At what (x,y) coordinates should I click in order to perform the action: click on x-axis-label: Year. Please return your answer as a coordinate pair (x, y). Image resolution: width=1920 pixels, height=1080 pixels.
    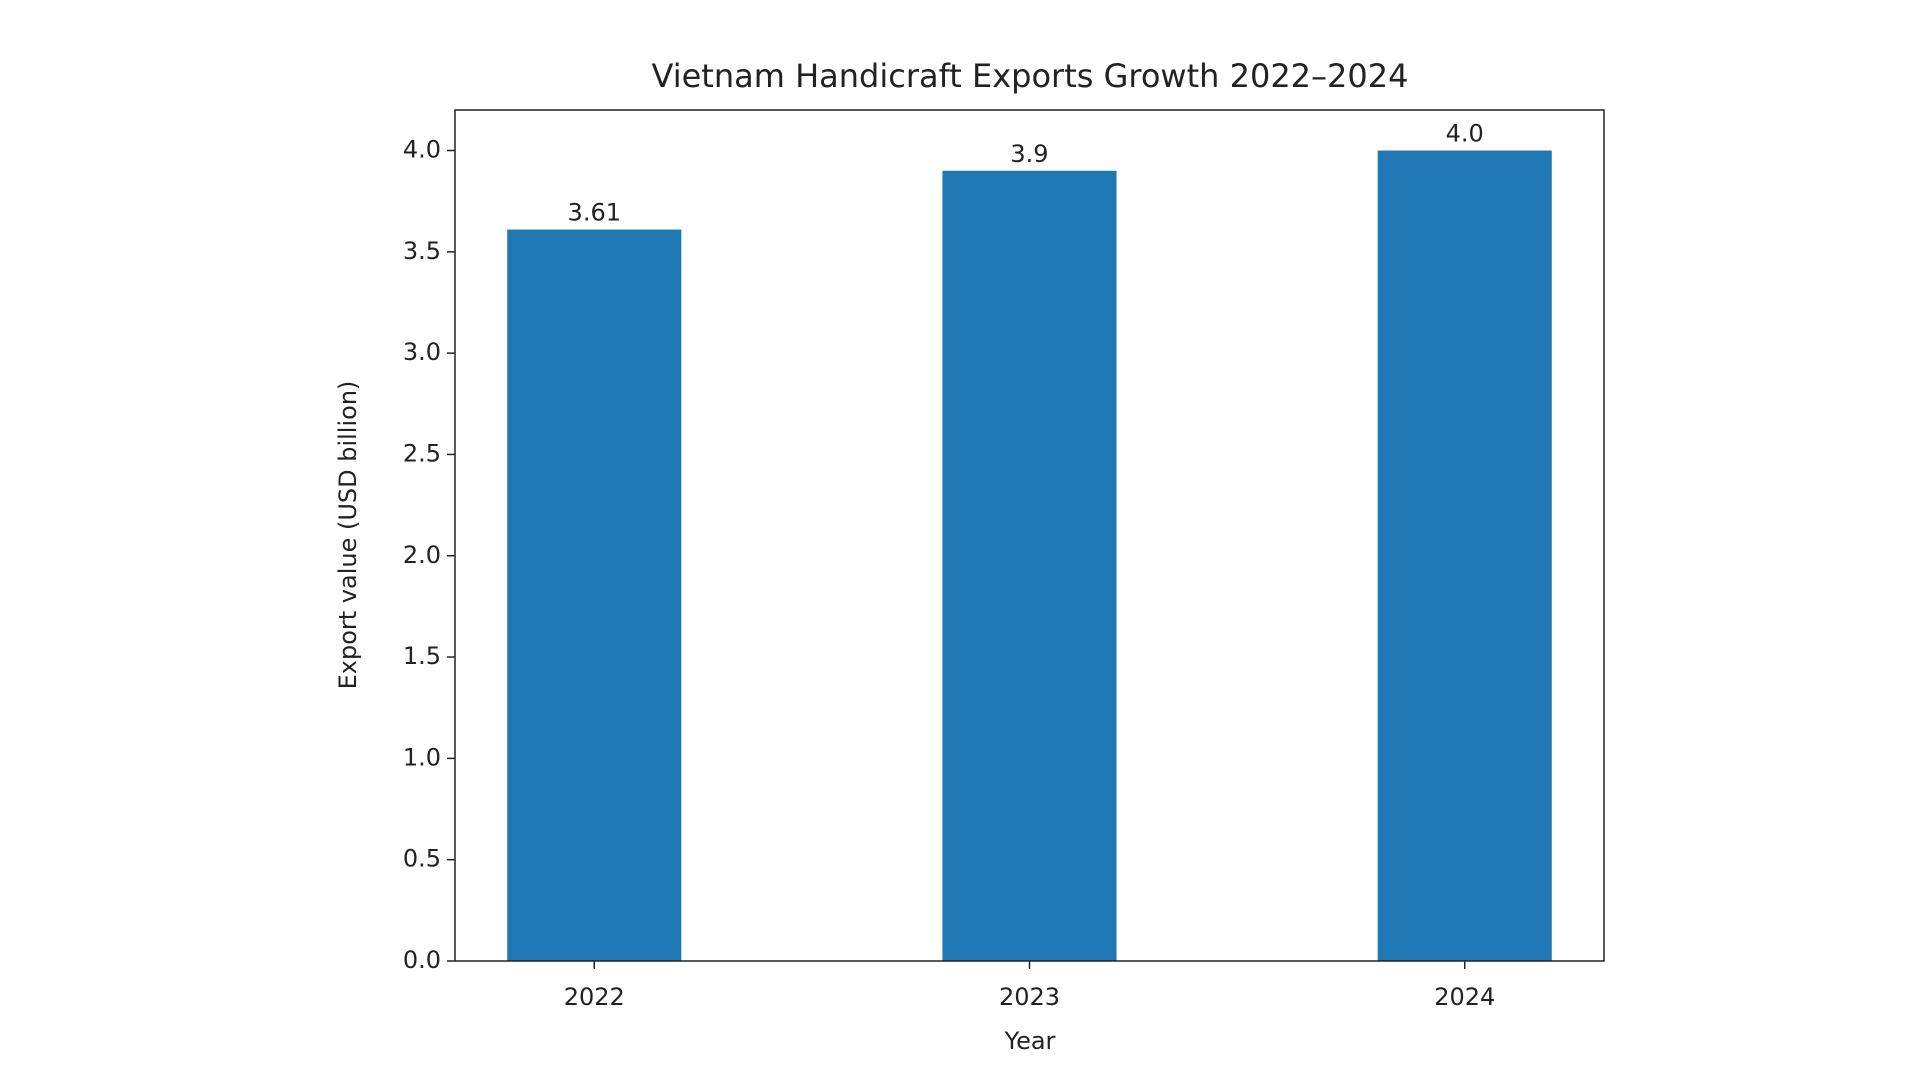
    Looking at the image, I should click on (1030, 1041).